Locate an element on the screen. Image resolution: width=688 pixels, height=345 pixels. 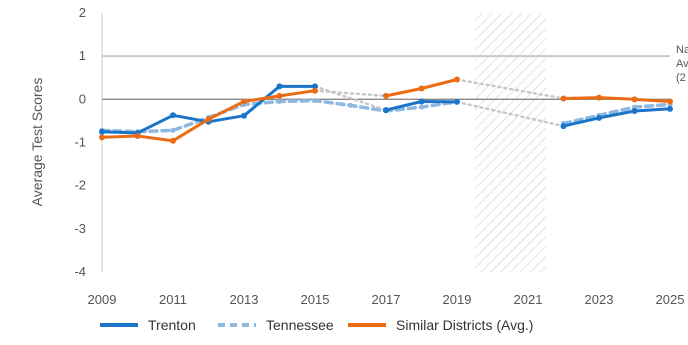
y-axis-label: Average Test Scores is located at coordinates (37, 142).